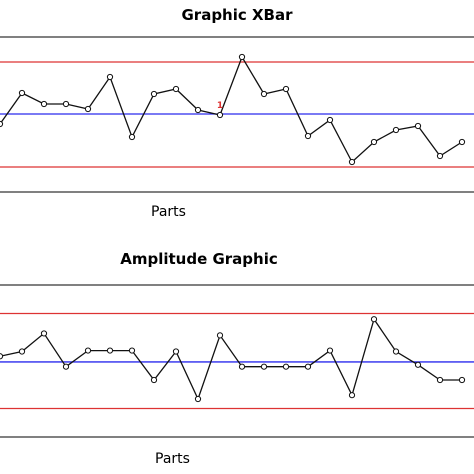 This screenshot has height=474, width=474. Describe the element at coordinates (237, 15) in the screenshot. I see `xbar-chart-title: Graphic XBar` at that location.